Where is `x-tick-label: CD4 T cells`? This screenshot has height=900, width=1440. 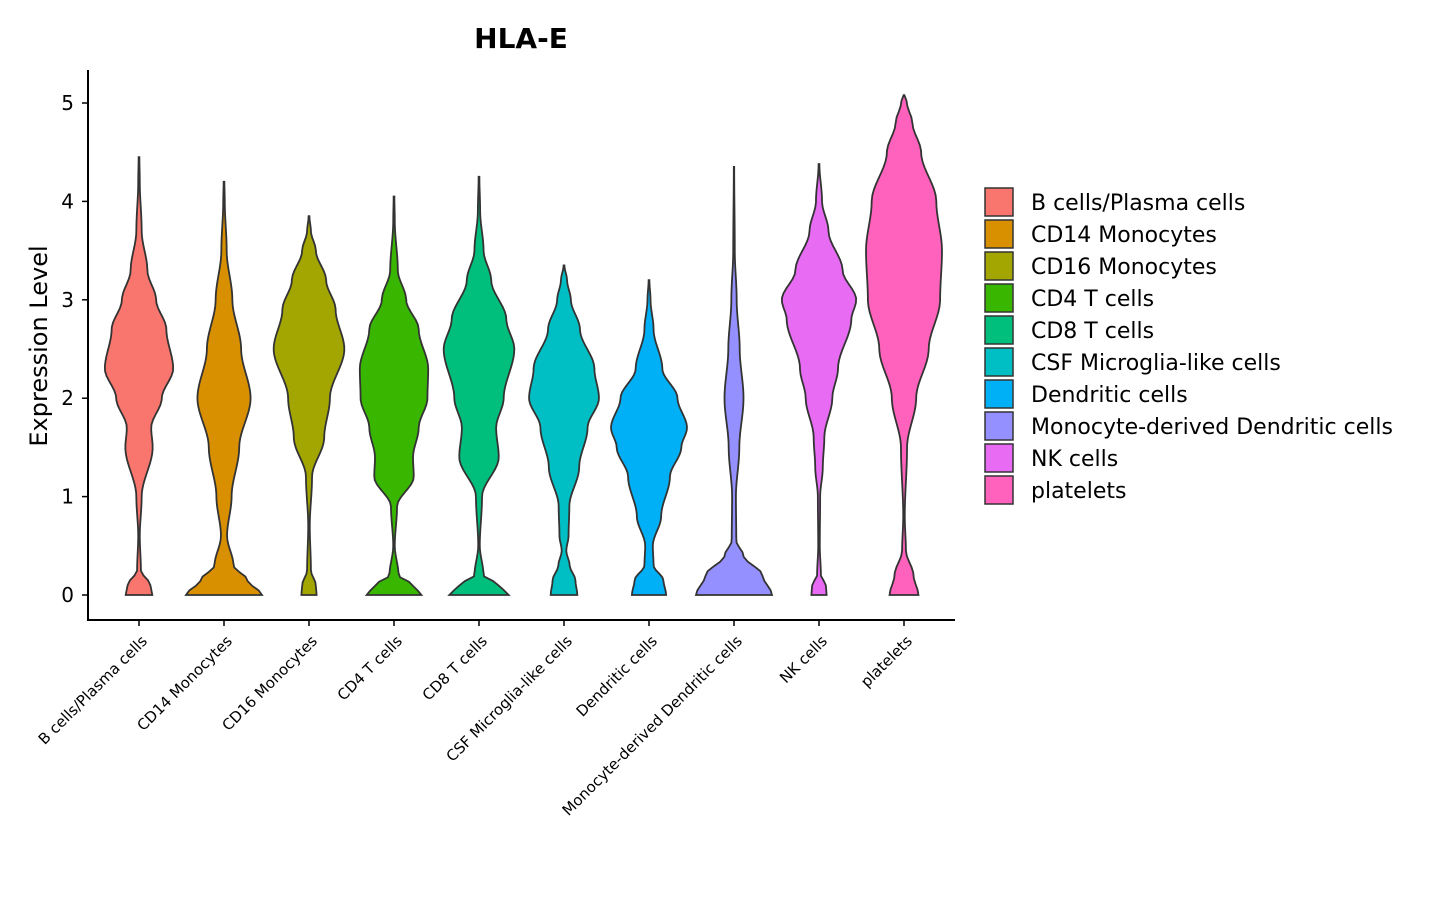
x-tick-label: CD4 T cells is located at coordinates (370, 668).